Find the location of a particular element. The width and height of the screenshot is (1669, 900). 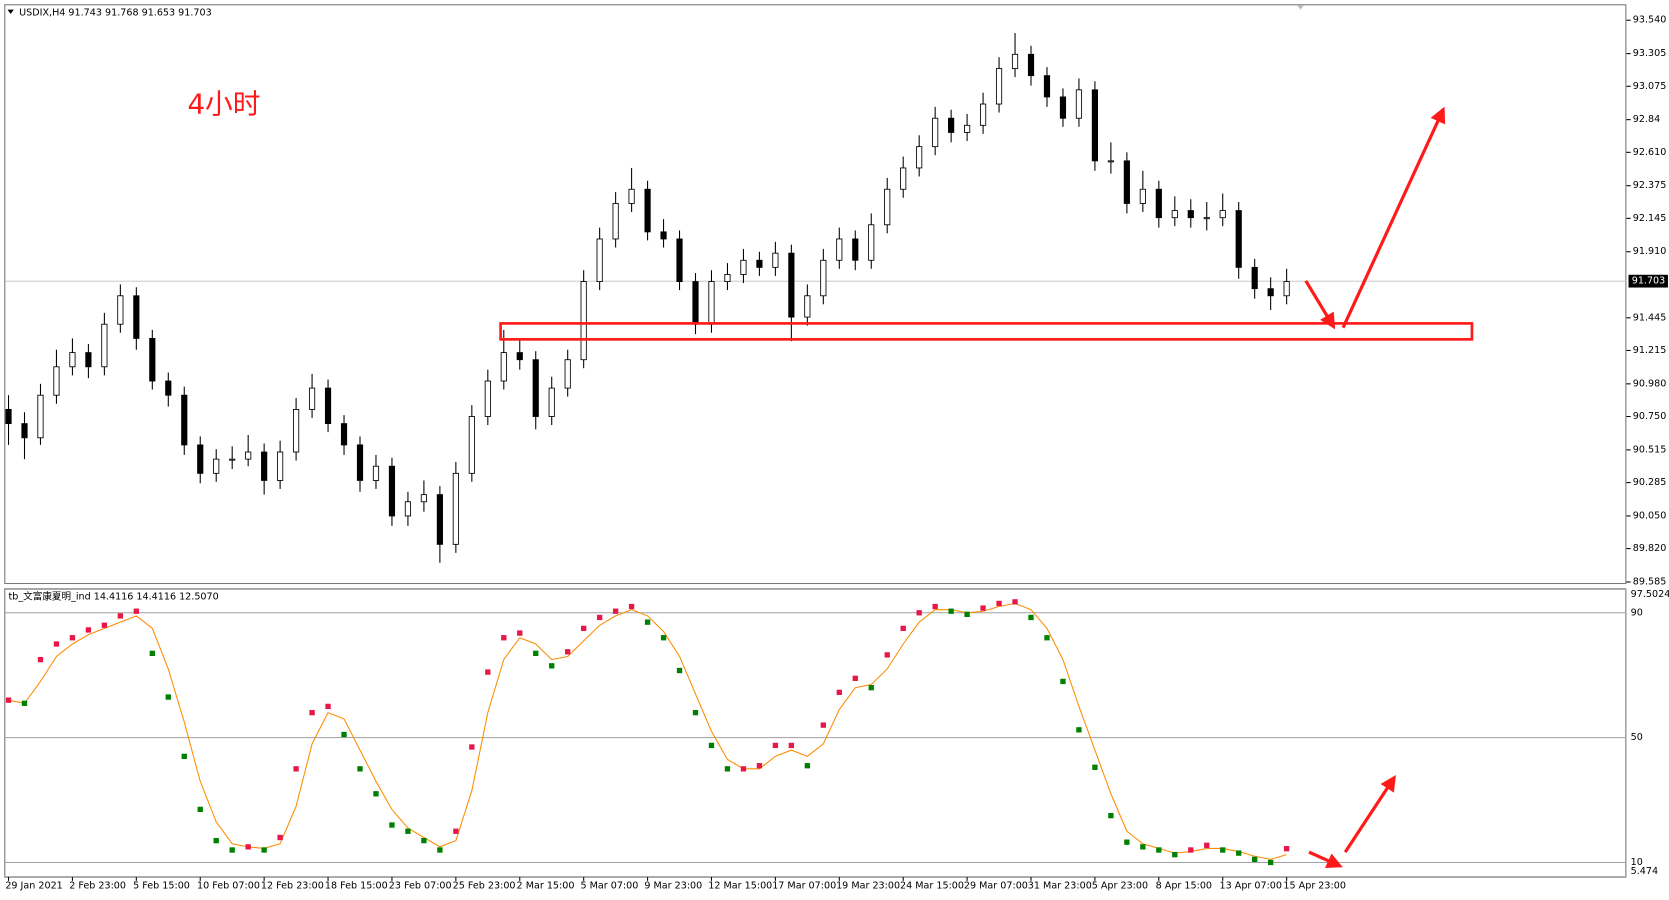

y-tick-label: 10 is located at coordinates (1637, 862).